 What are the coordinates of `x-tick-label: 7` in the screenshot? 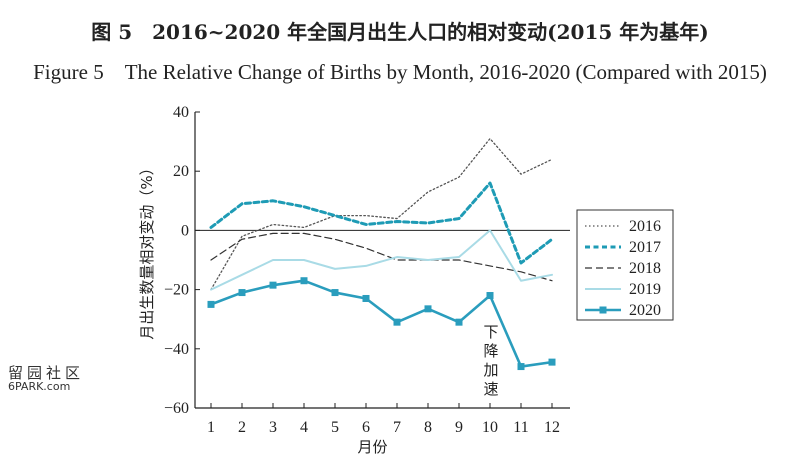 It's located at (397, 427).